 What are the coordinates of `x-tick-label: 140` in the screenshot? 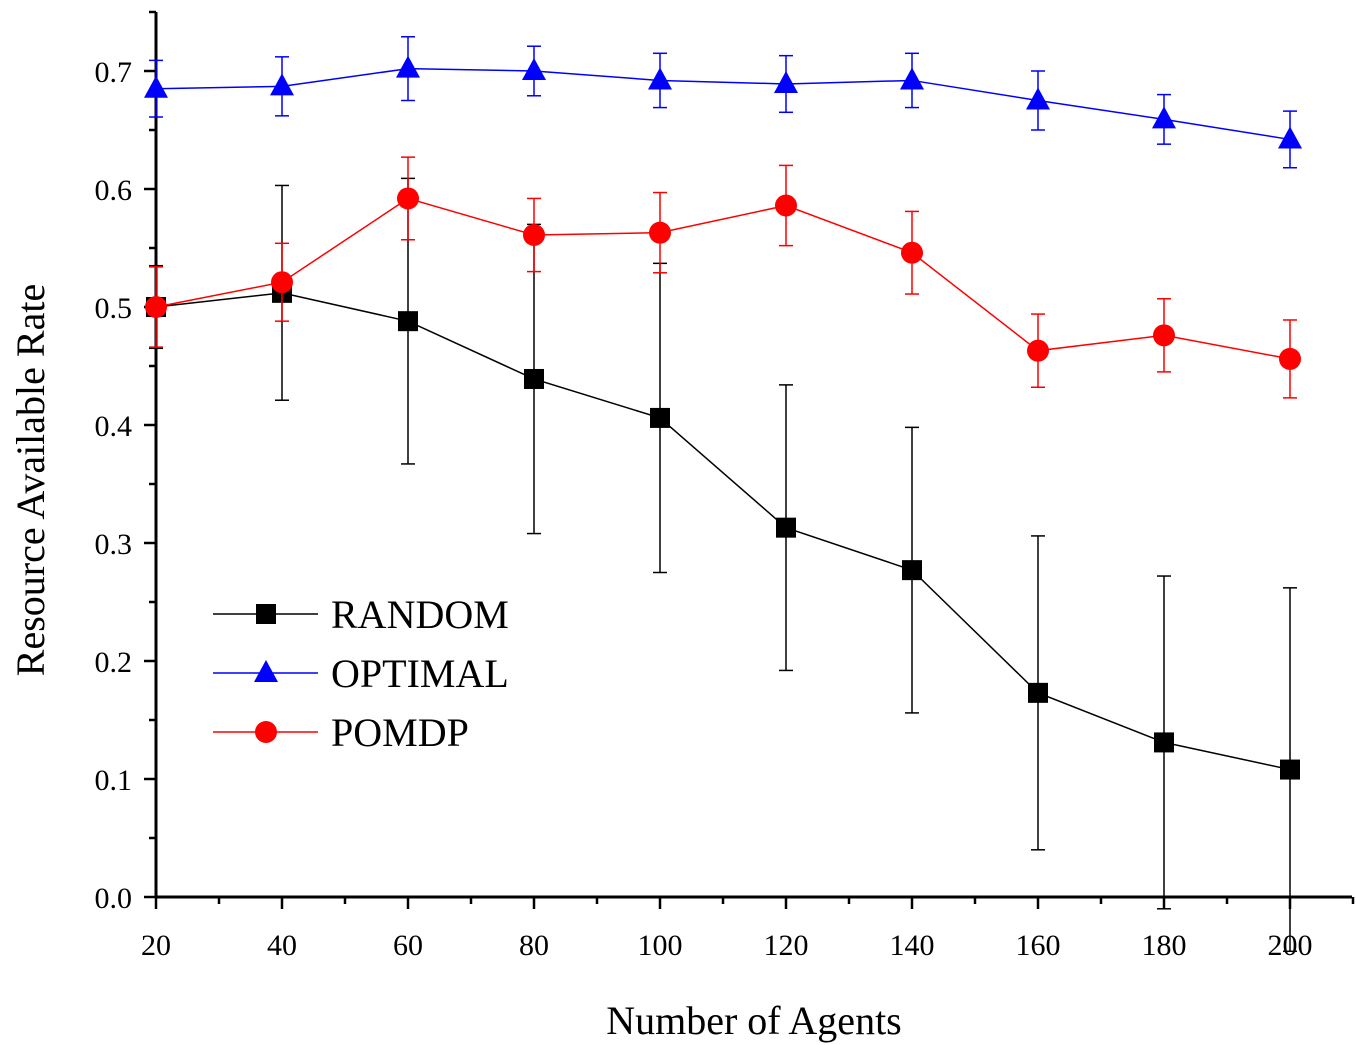 It's located at (912, 945).